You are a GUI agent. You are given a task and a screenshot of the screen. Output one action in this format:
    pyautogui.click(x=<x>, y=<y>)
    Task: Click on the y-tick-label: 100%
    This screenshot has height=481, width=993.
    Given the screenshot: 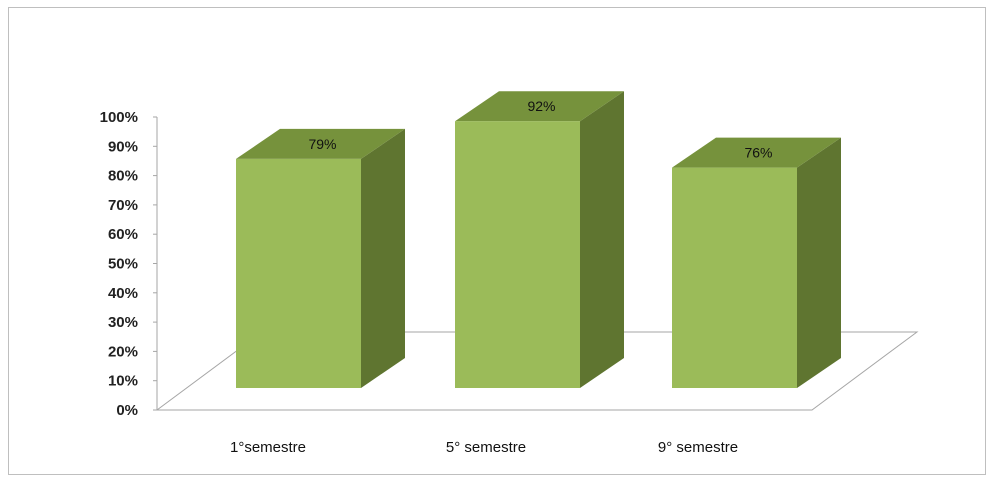 What is the action you would take?
    pyautogui.click(x=119, y=117)
    